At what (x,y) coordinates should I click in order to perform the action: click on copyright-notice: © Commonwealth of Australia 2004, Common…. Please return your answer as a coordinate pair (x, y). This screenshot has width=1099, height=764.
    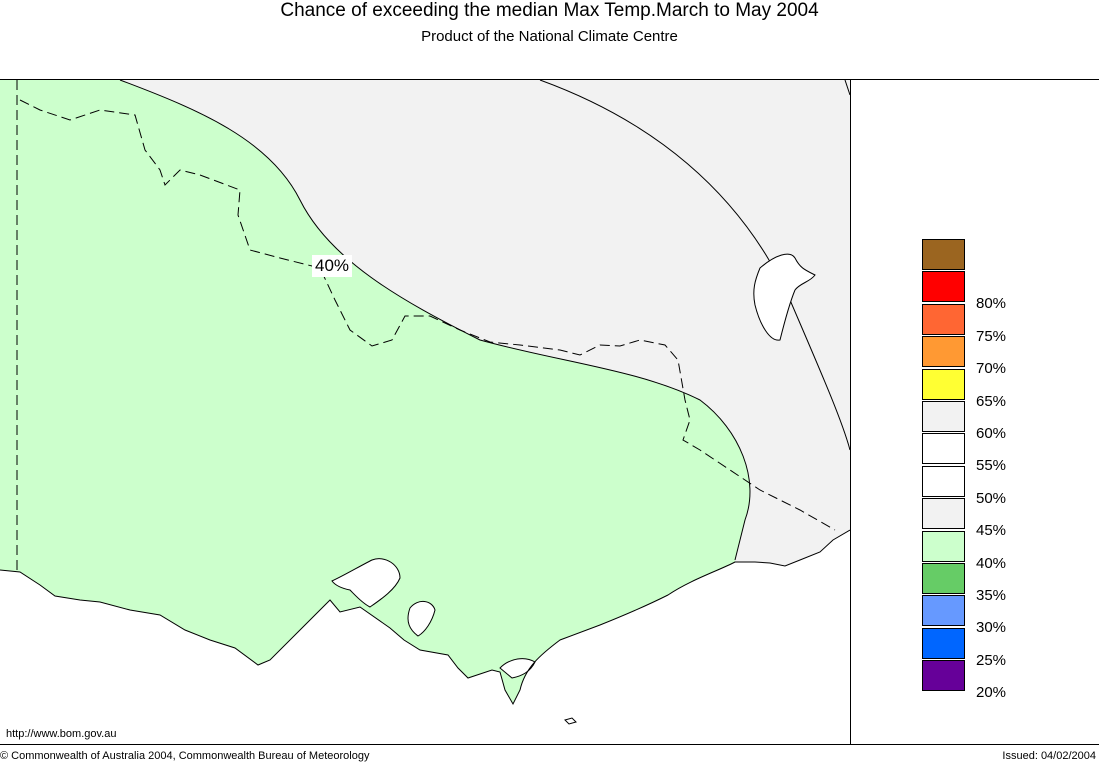
    Looking at the image, I should click on (185, 756).